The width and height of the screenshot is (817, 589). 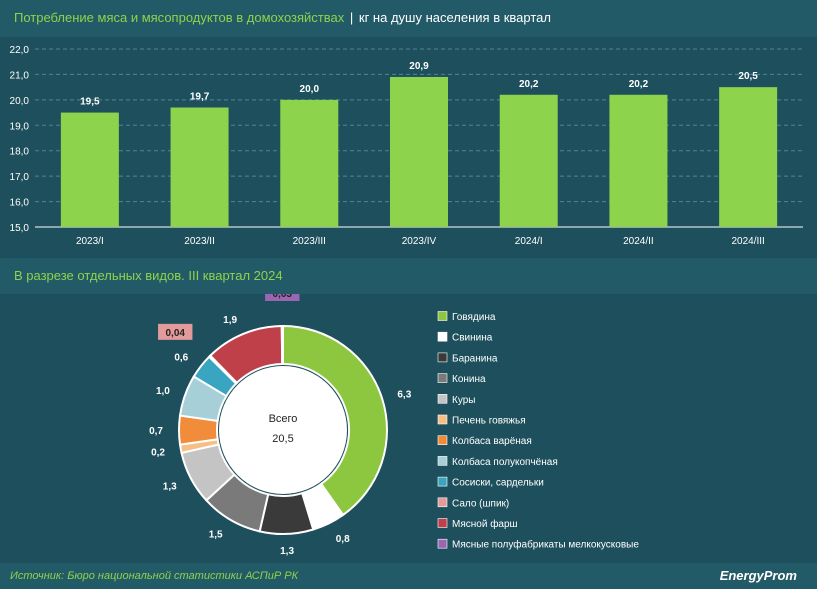 What do you see at coordinates (163, 391) in the screenshot?
I see `slice-value-label: 1,0` at bounding box center [163, 391].